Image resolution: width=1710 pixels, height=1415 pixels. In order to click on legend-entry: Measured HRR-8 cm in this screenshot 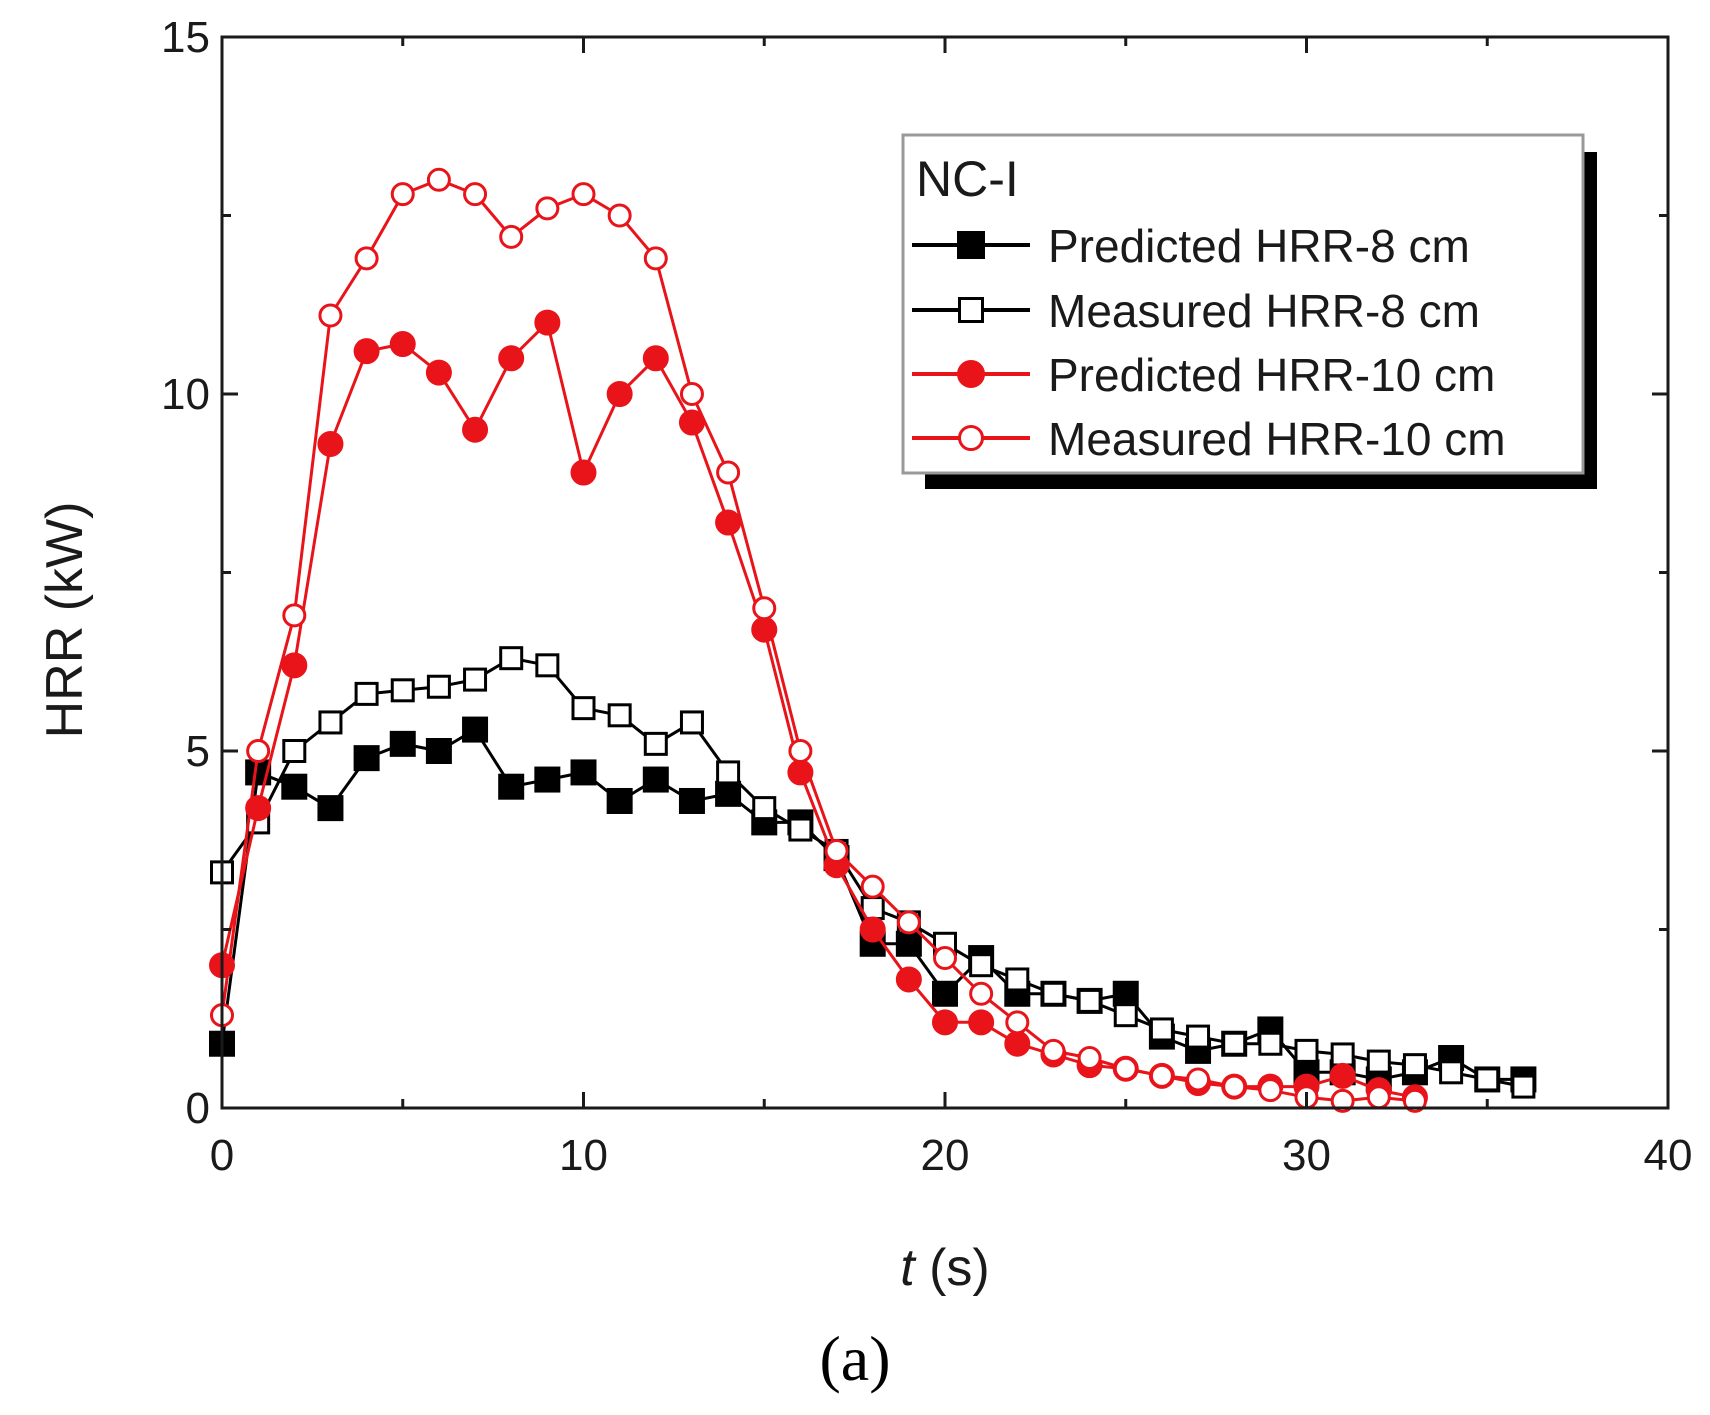, I will do `click(1196, 311)`.